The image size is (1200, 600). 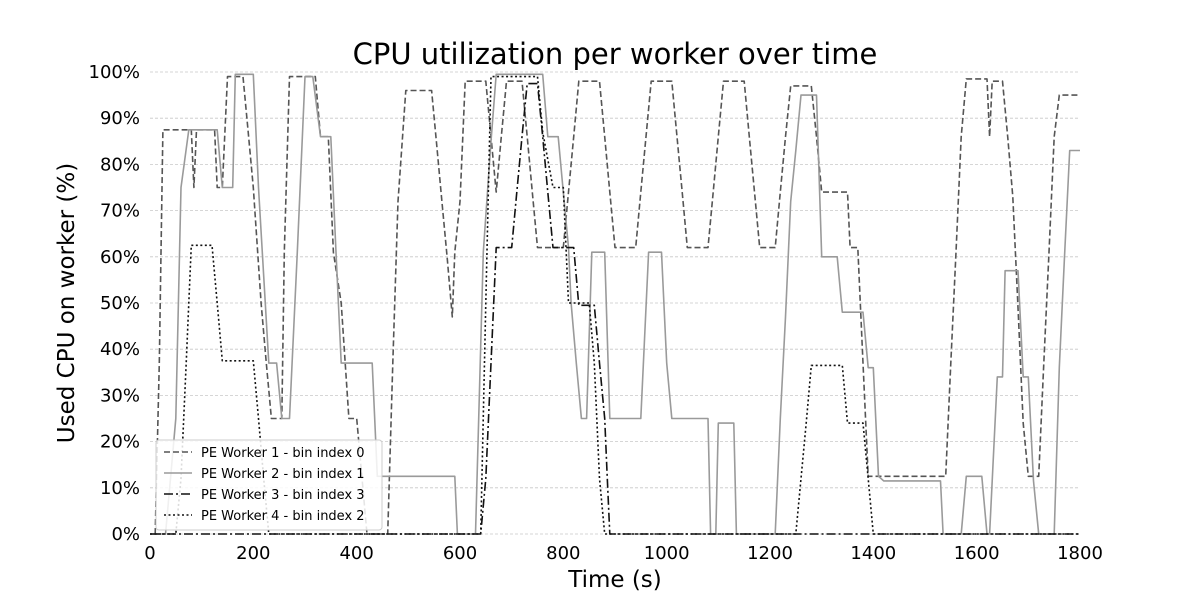 What do you see at coordinates (125, 534) in the screenshot?
I see `y-tick-label: 0%` at bounding box center [125, 534].